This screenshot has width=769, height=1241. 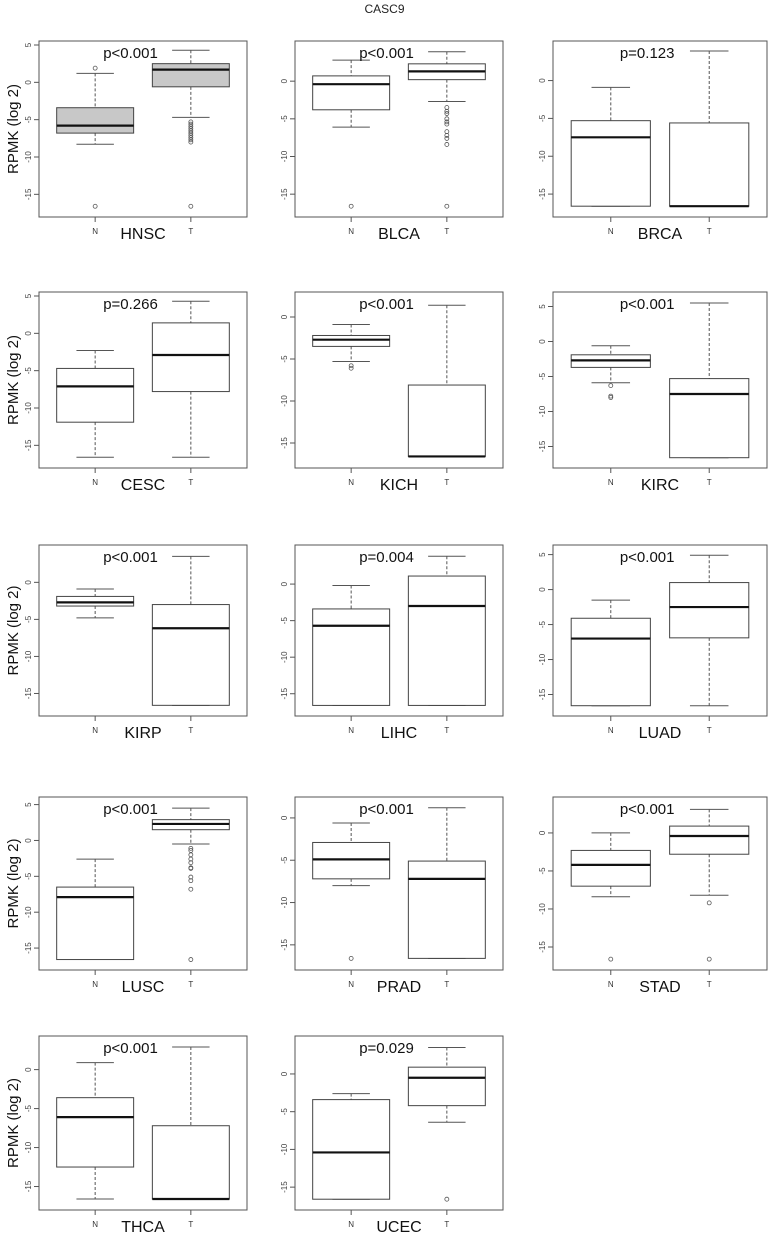 I want to click on panel-kich: 0 -5 -10 -15 N T KICH p<0.001, so click(x=392, y=392).